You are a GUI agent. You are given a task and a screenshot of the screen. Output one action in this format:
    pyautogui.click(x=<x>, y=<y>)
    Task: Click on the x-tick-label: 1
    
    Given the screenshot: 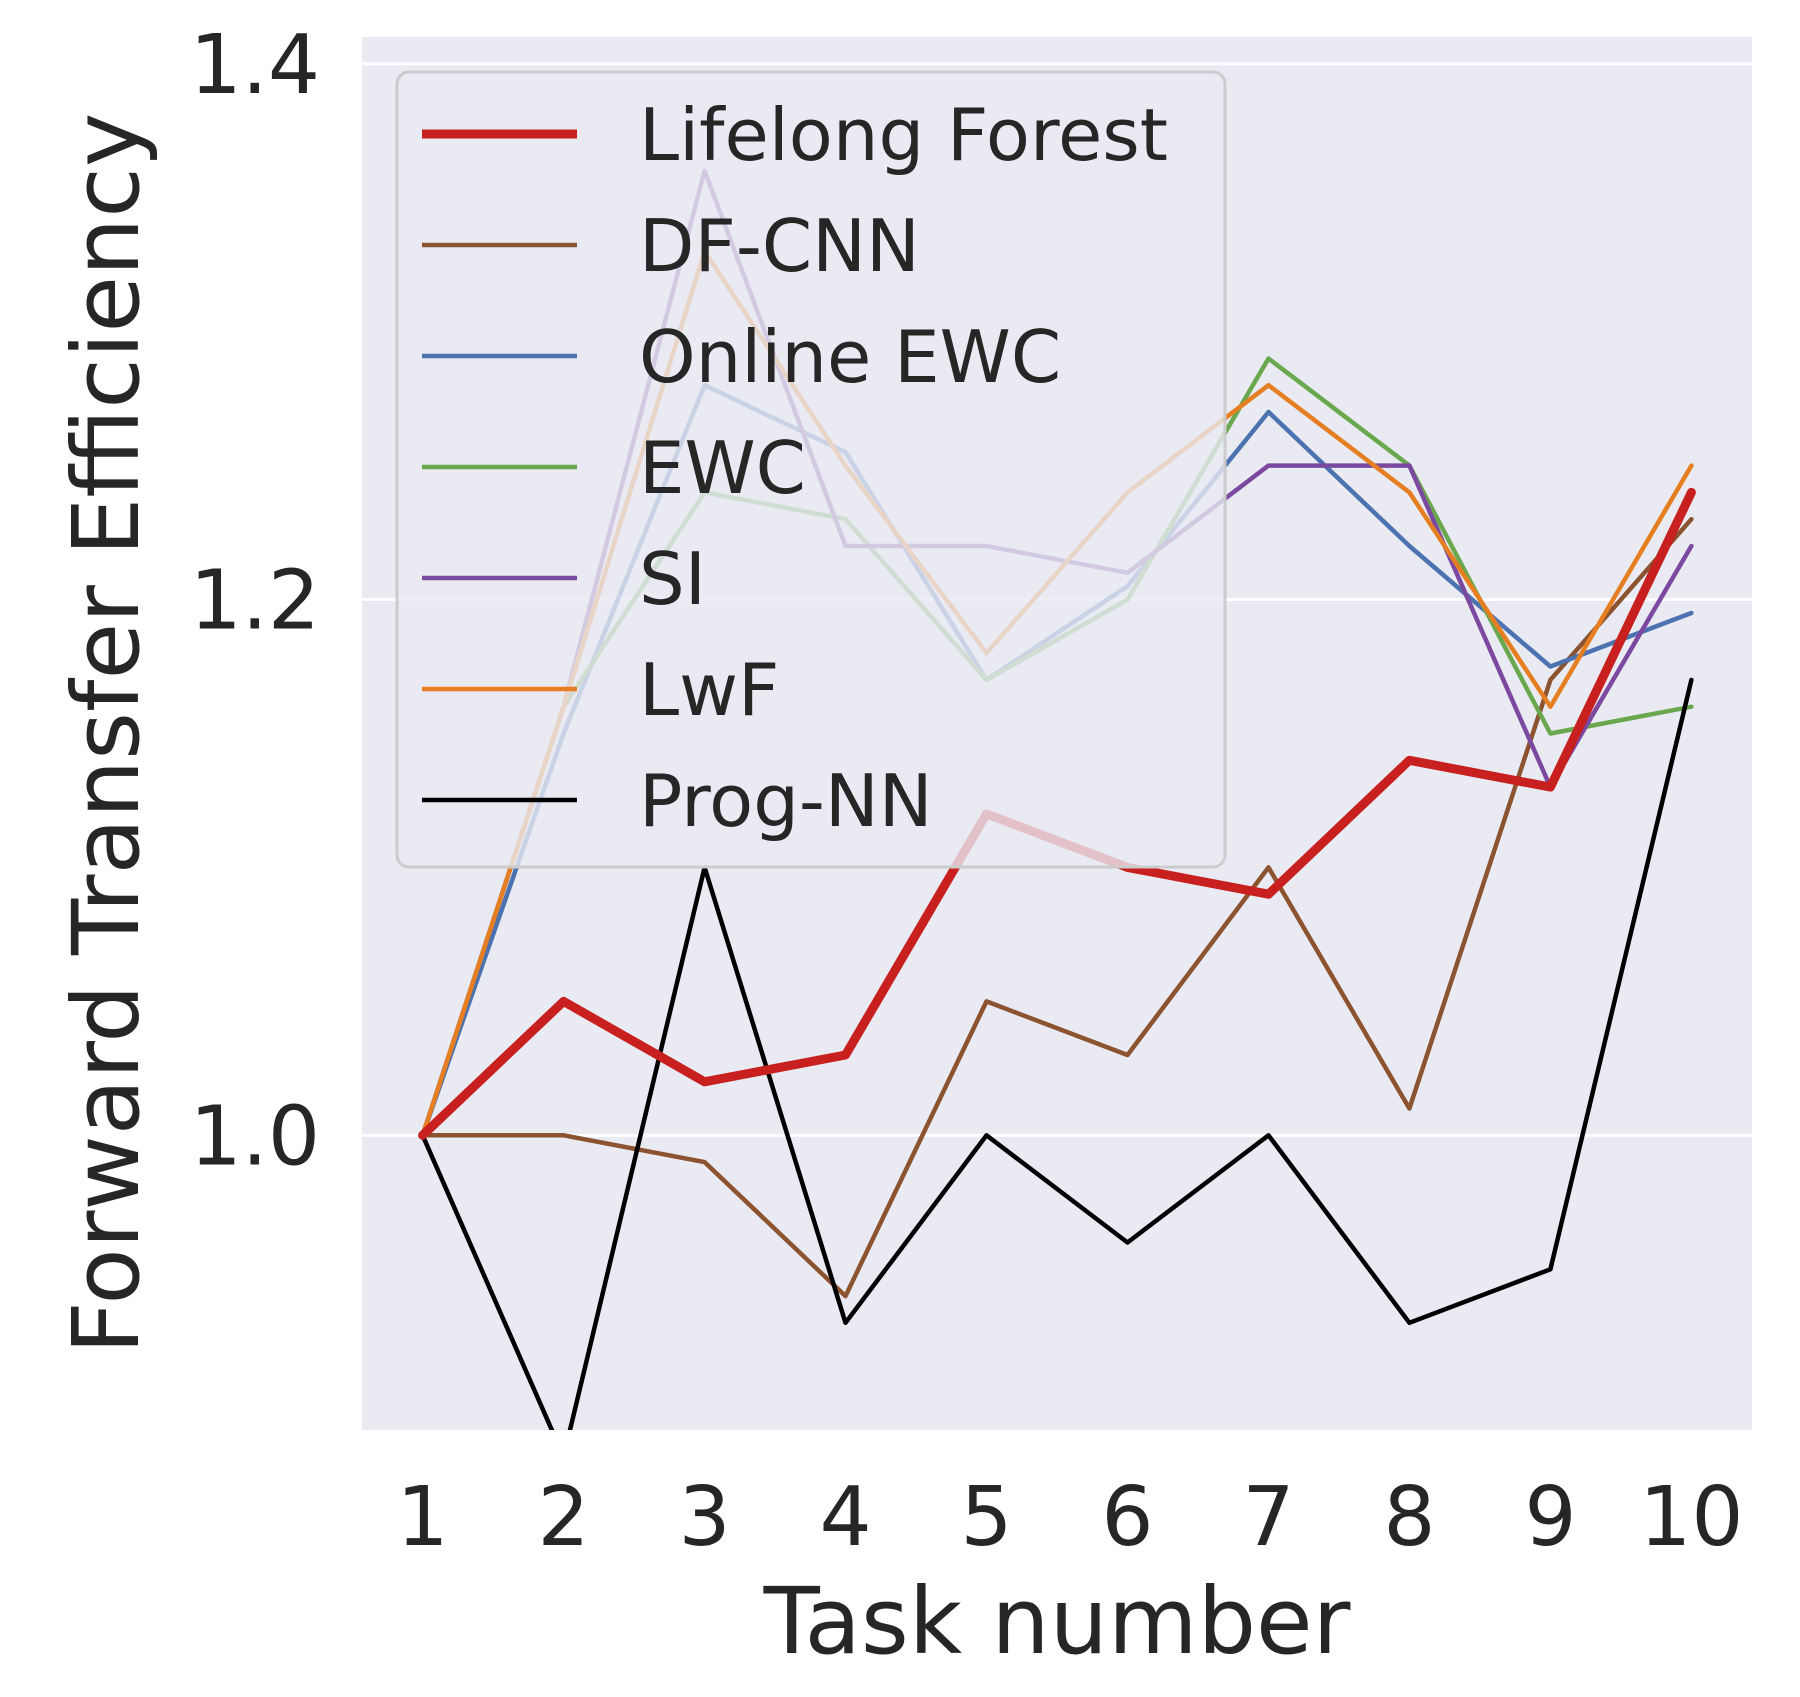 What is the action you would take?
    pyautogui.click(x=423, y=1517)
    